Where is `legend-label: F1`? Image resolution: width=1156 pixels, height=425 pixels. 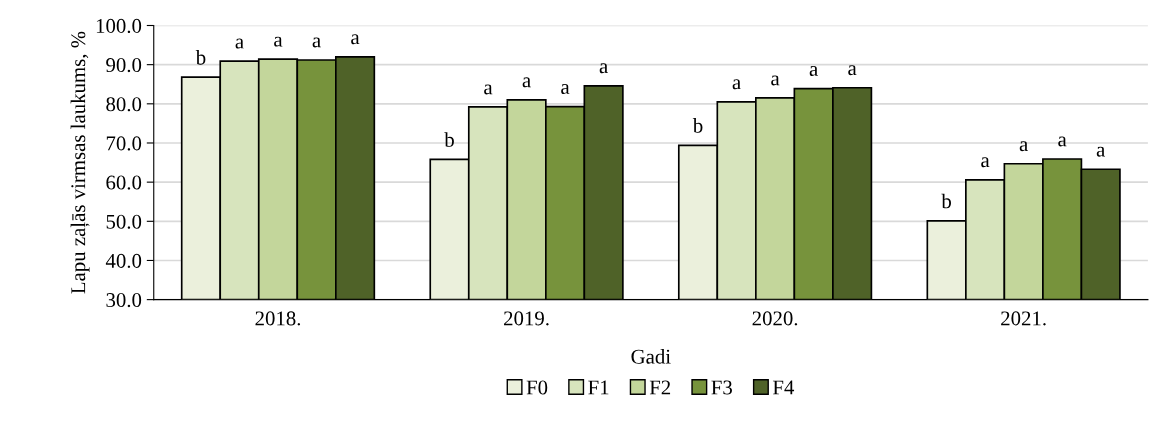 legend-label: F1 is located at coordinates (598, 387).